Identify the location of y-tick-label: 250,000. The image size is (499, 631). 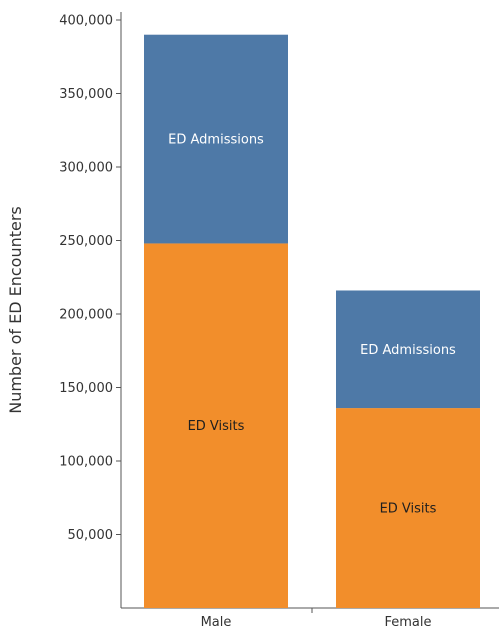
(86, 241).